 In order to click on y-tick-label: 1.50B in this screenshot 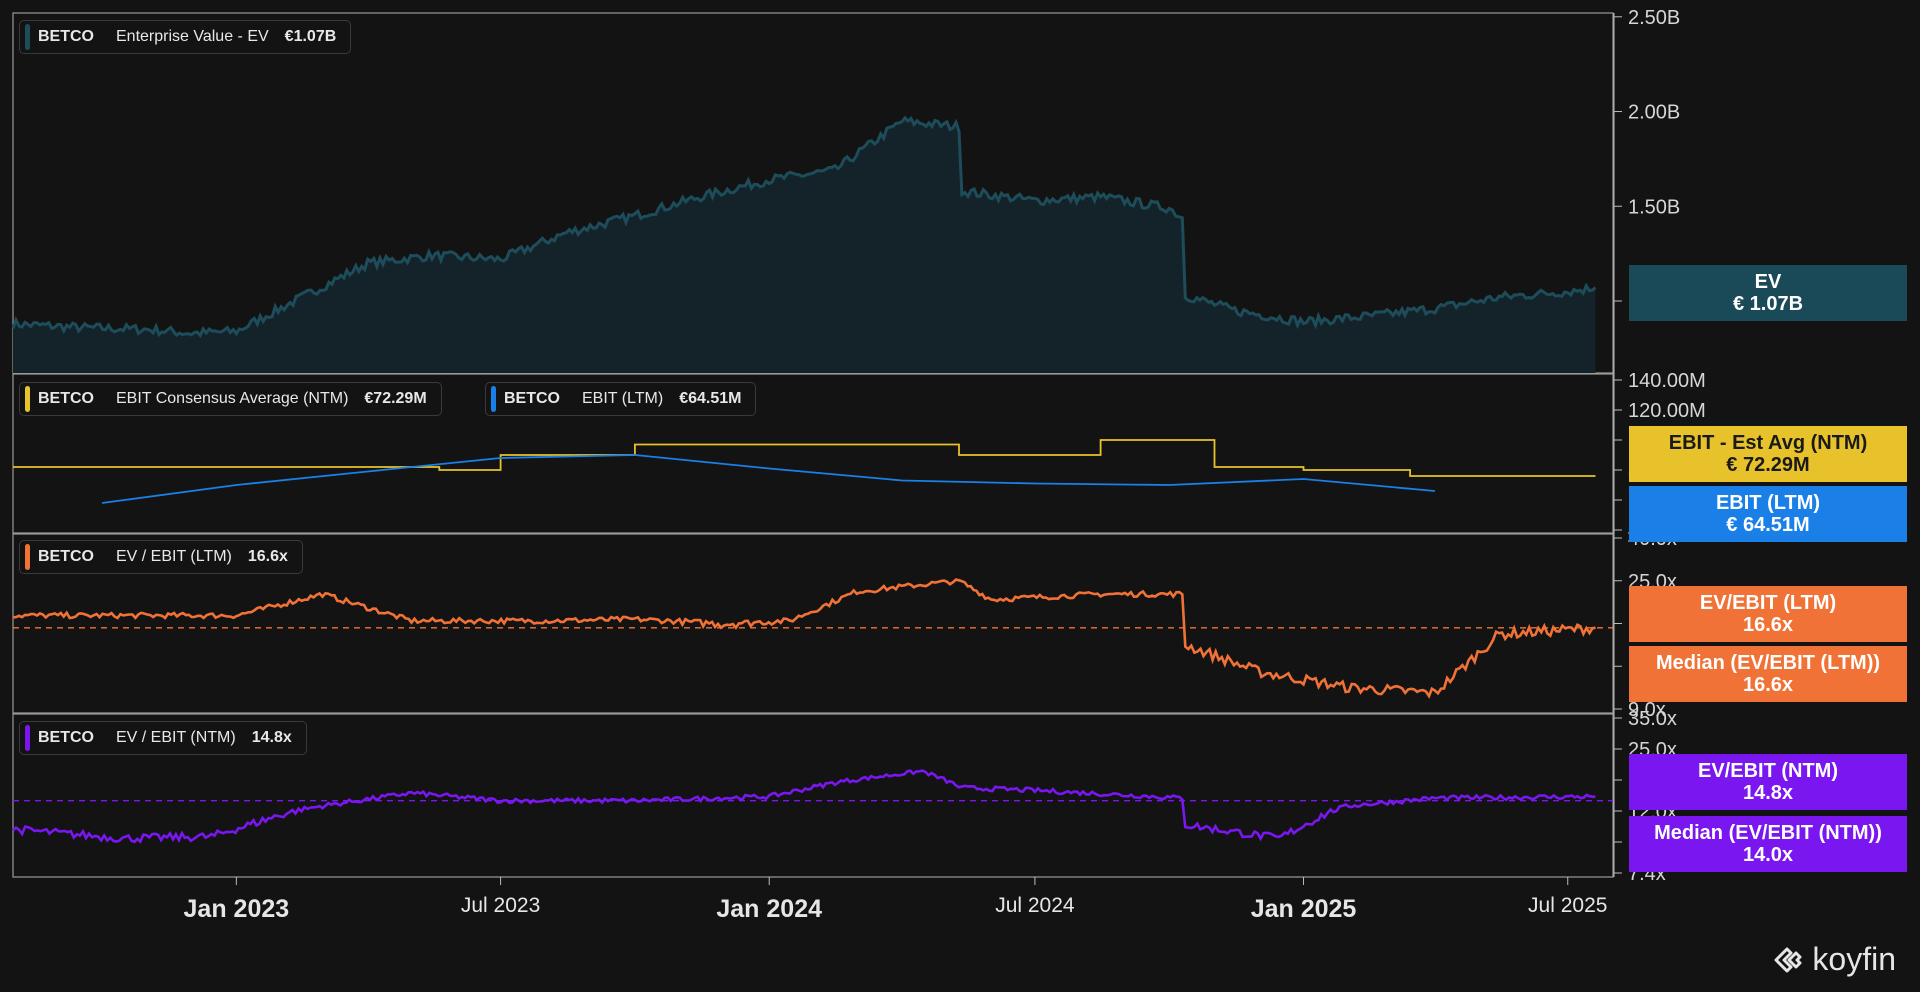, I will do `click(1654, 207)`.